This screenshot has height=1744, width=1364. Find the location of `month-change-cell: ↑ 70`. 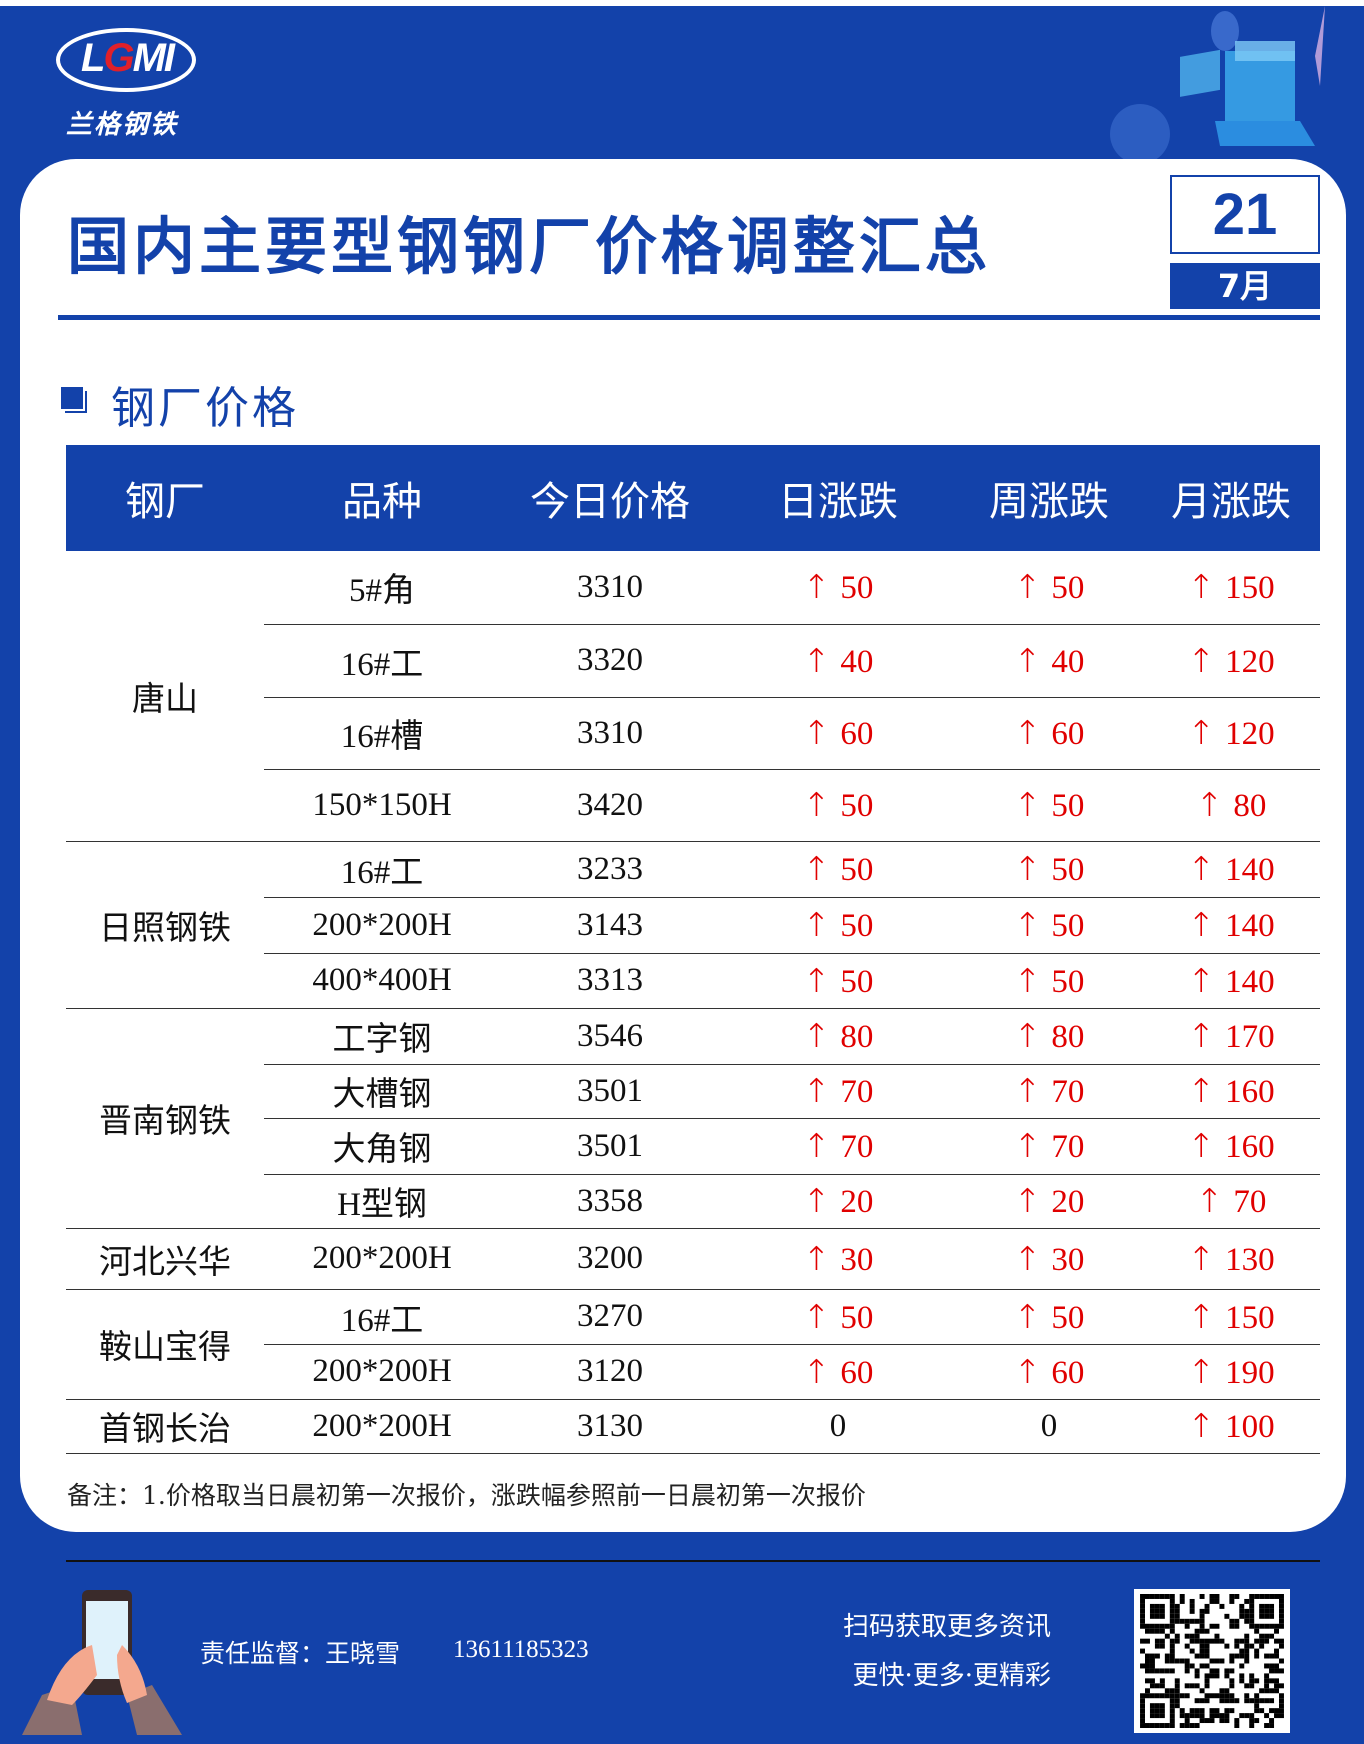

month-change-cell: ↑ 70 is located at coordinates (1231, 1201).